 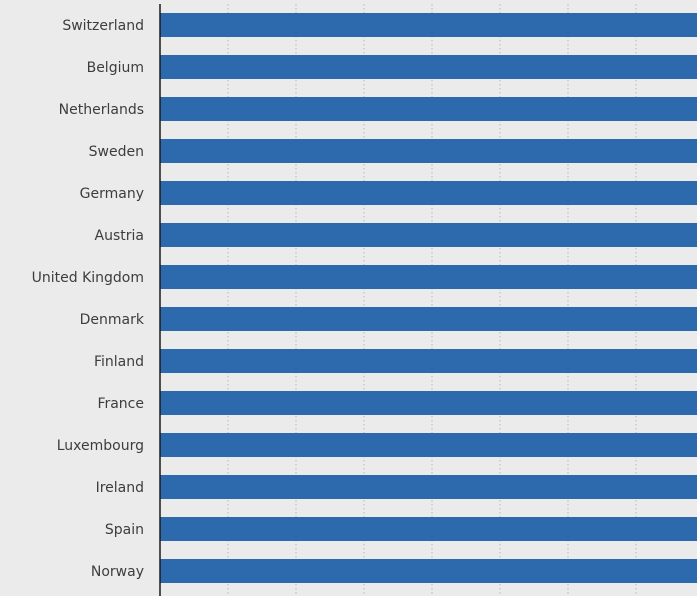 I want to click on category-label-finland: Finland, so click(x=119, y=362).